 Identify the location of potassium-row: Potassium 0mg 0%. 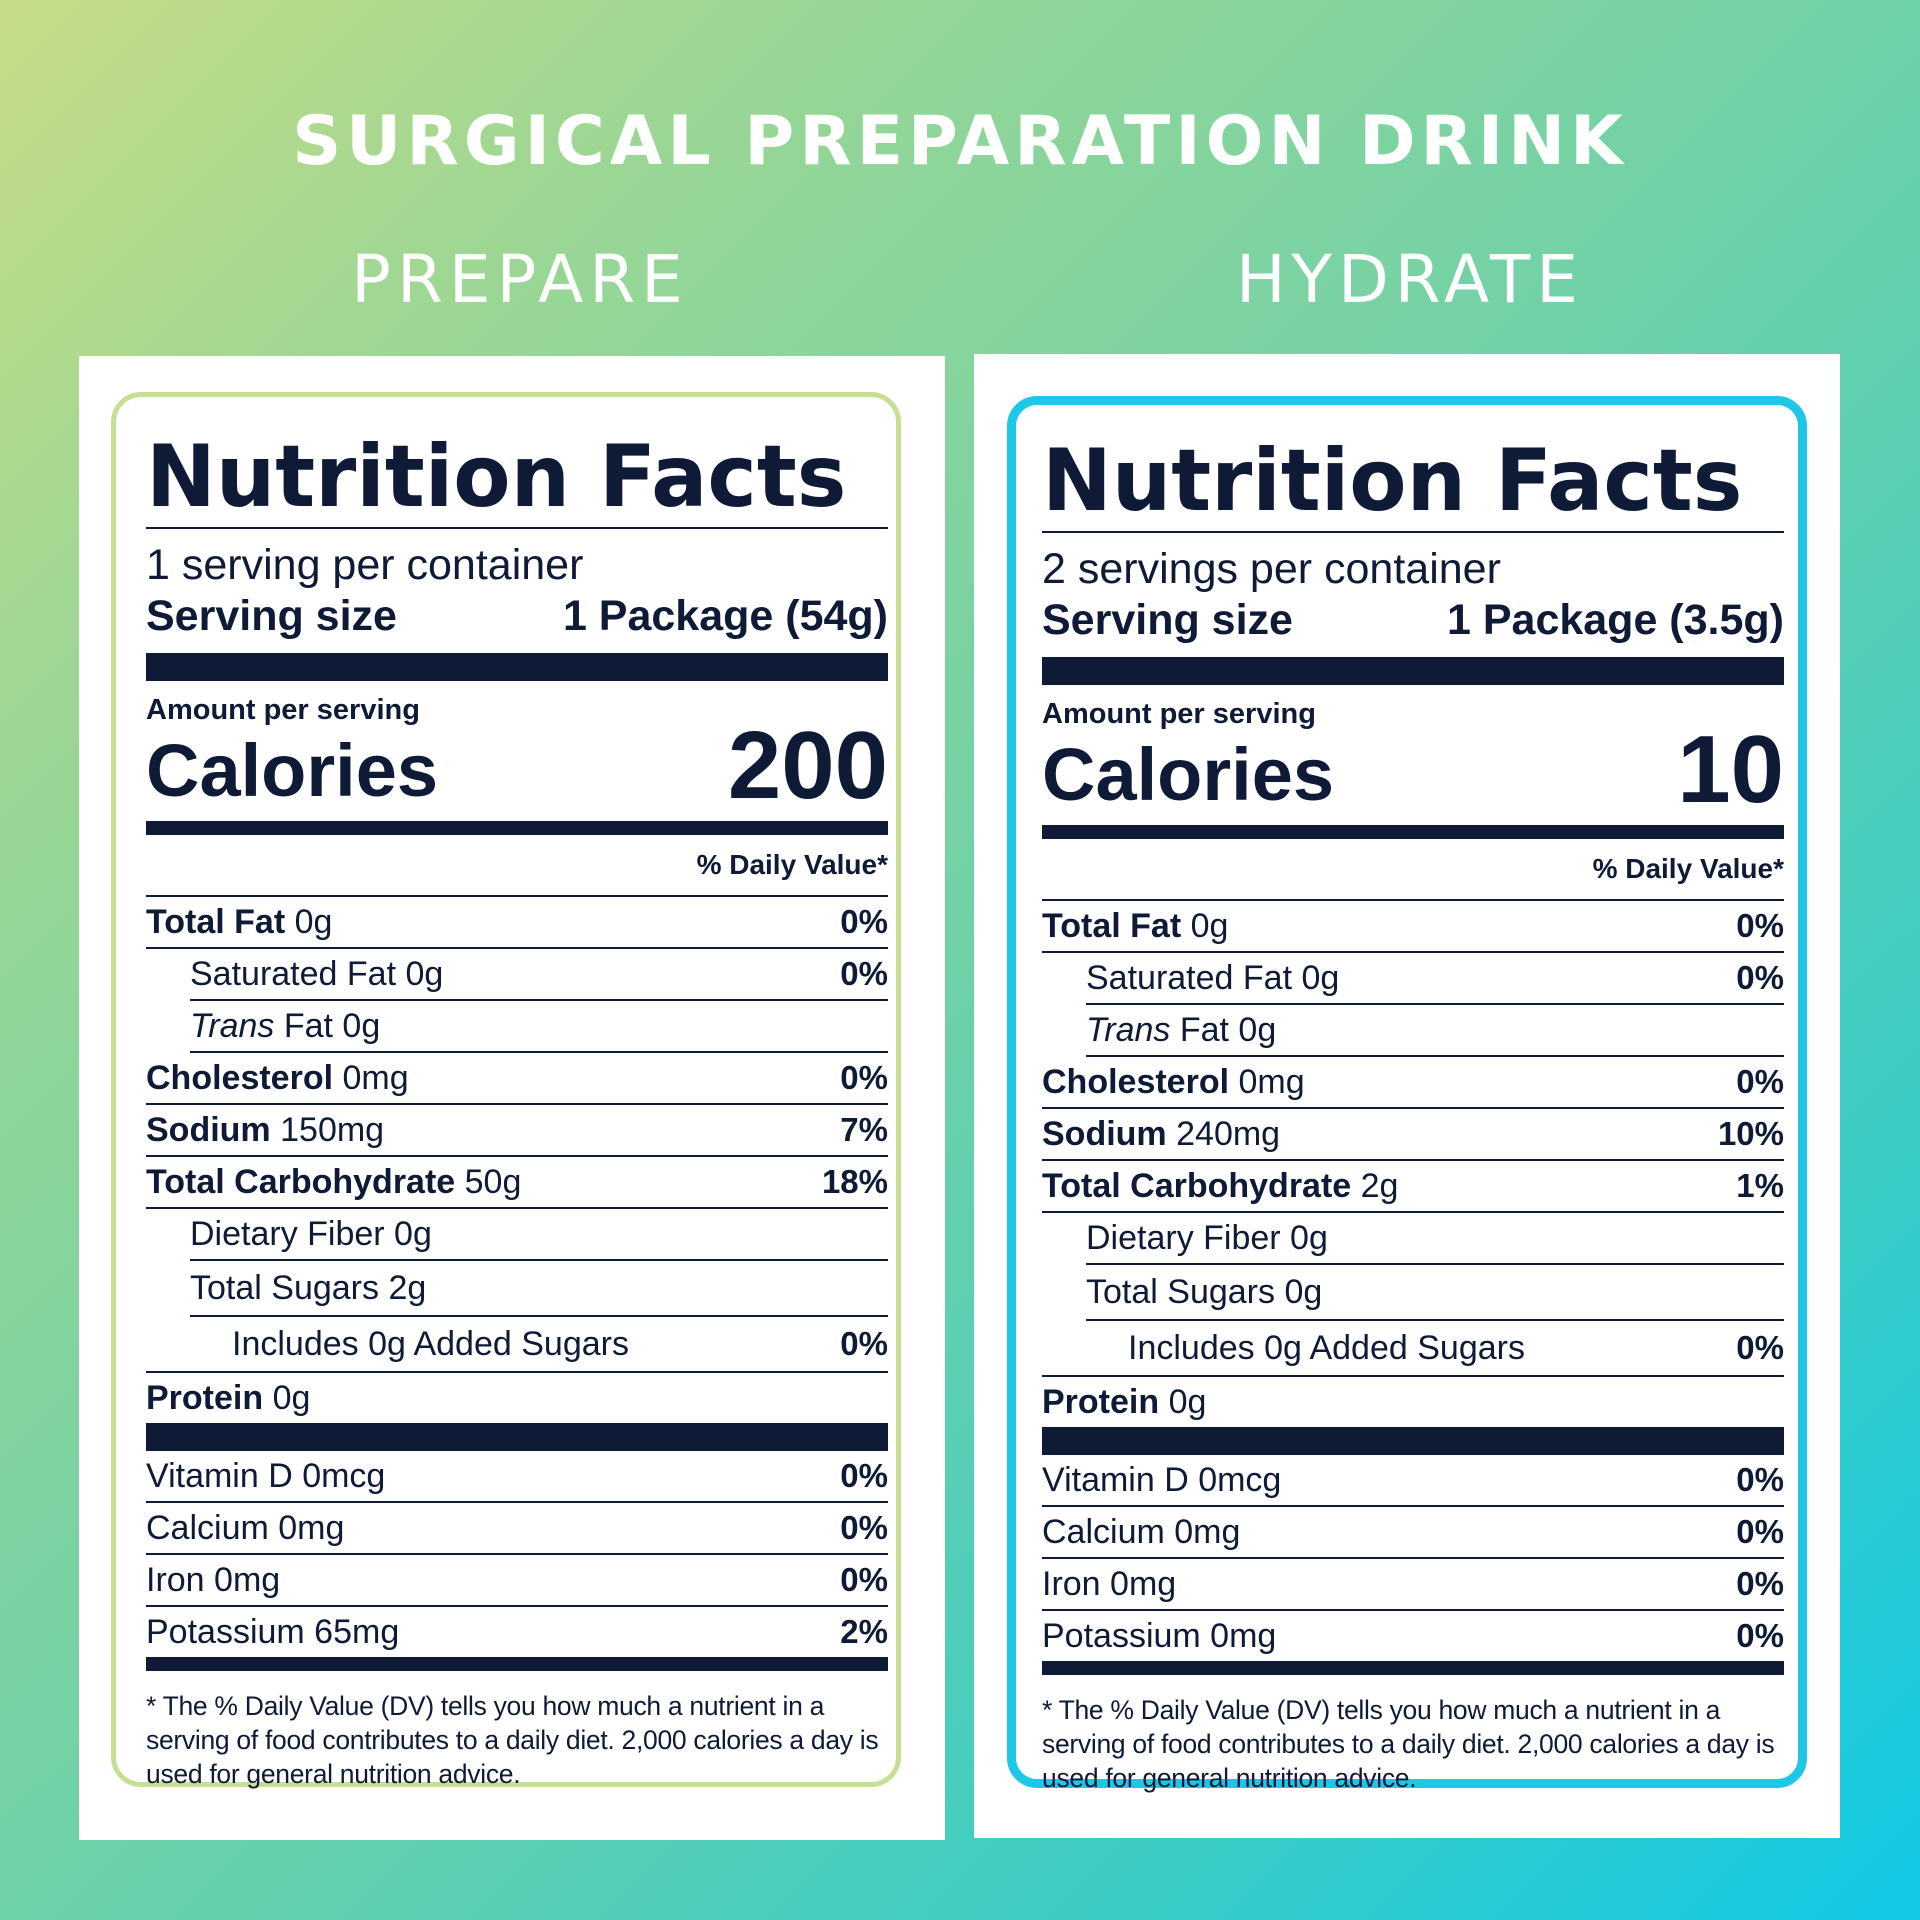
(1413, 1636).